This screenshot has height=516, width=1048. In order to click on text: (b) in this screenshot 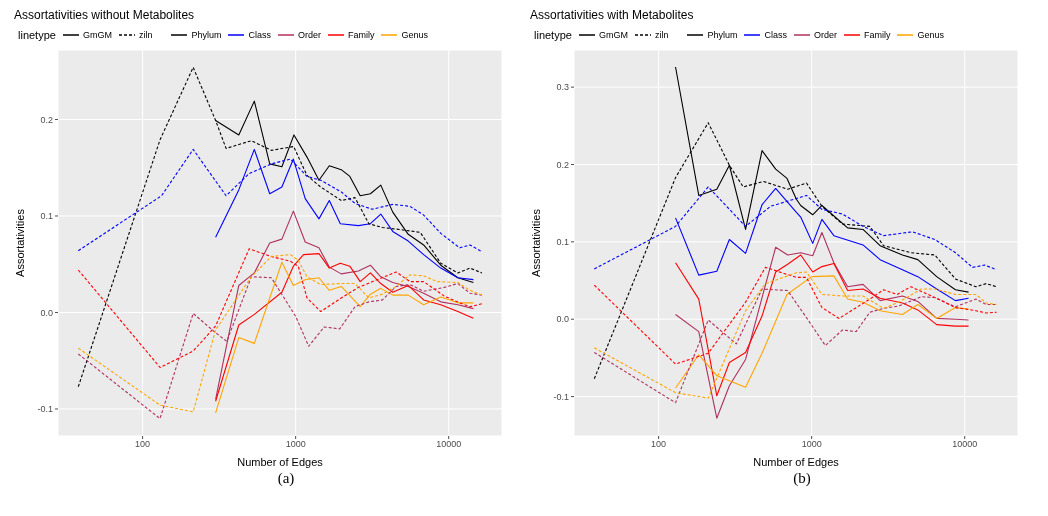, I will do `click(802, 478)`.